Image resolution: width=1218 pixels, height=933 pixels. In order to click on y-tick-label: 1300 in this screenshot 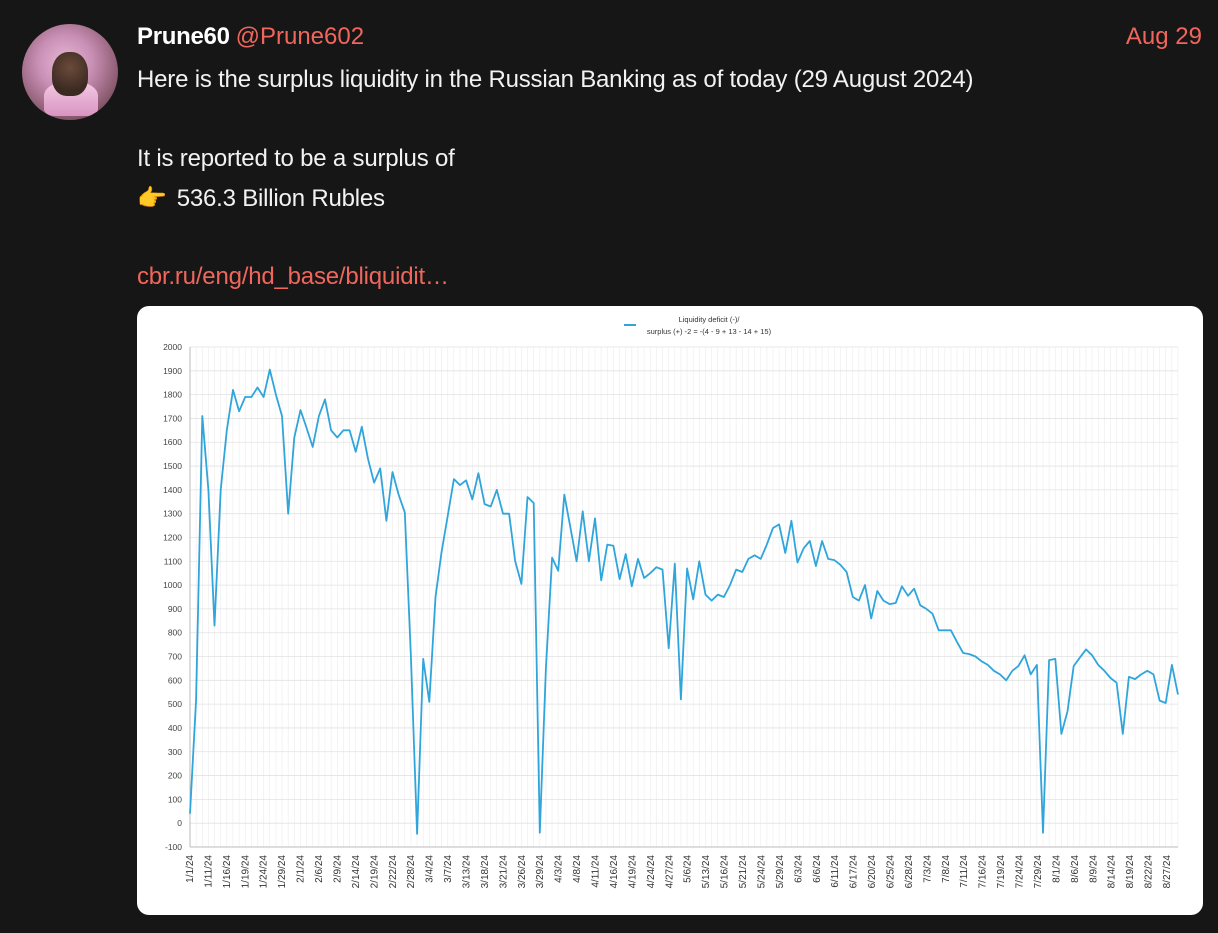, I will do `click(172, 514)`.